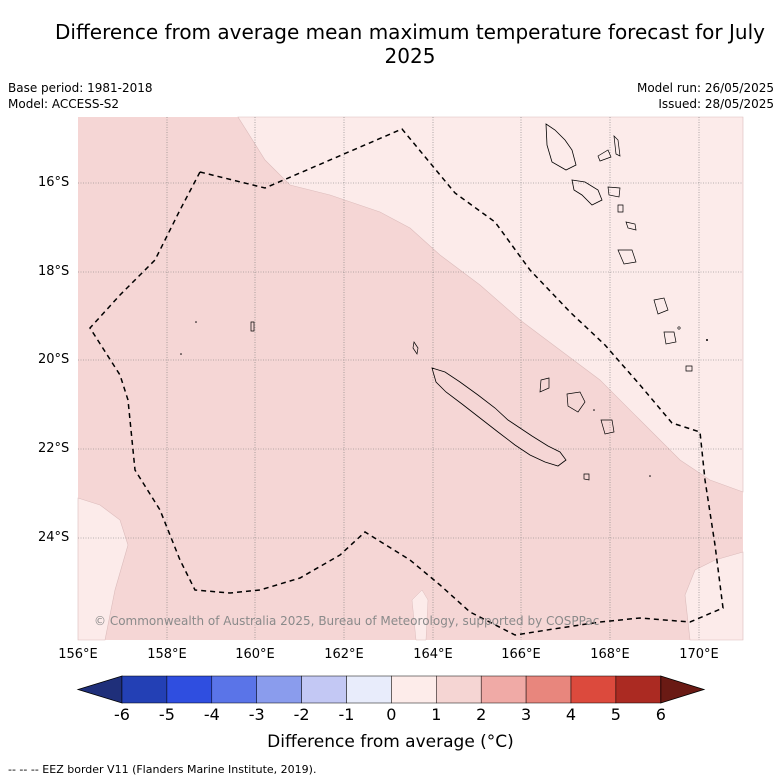 The width and height of the screenshot is (781, 781). Describe the element at coordinates (391, 714) in the screenshot. I see `colorbar-tick-label: 0` at that location.